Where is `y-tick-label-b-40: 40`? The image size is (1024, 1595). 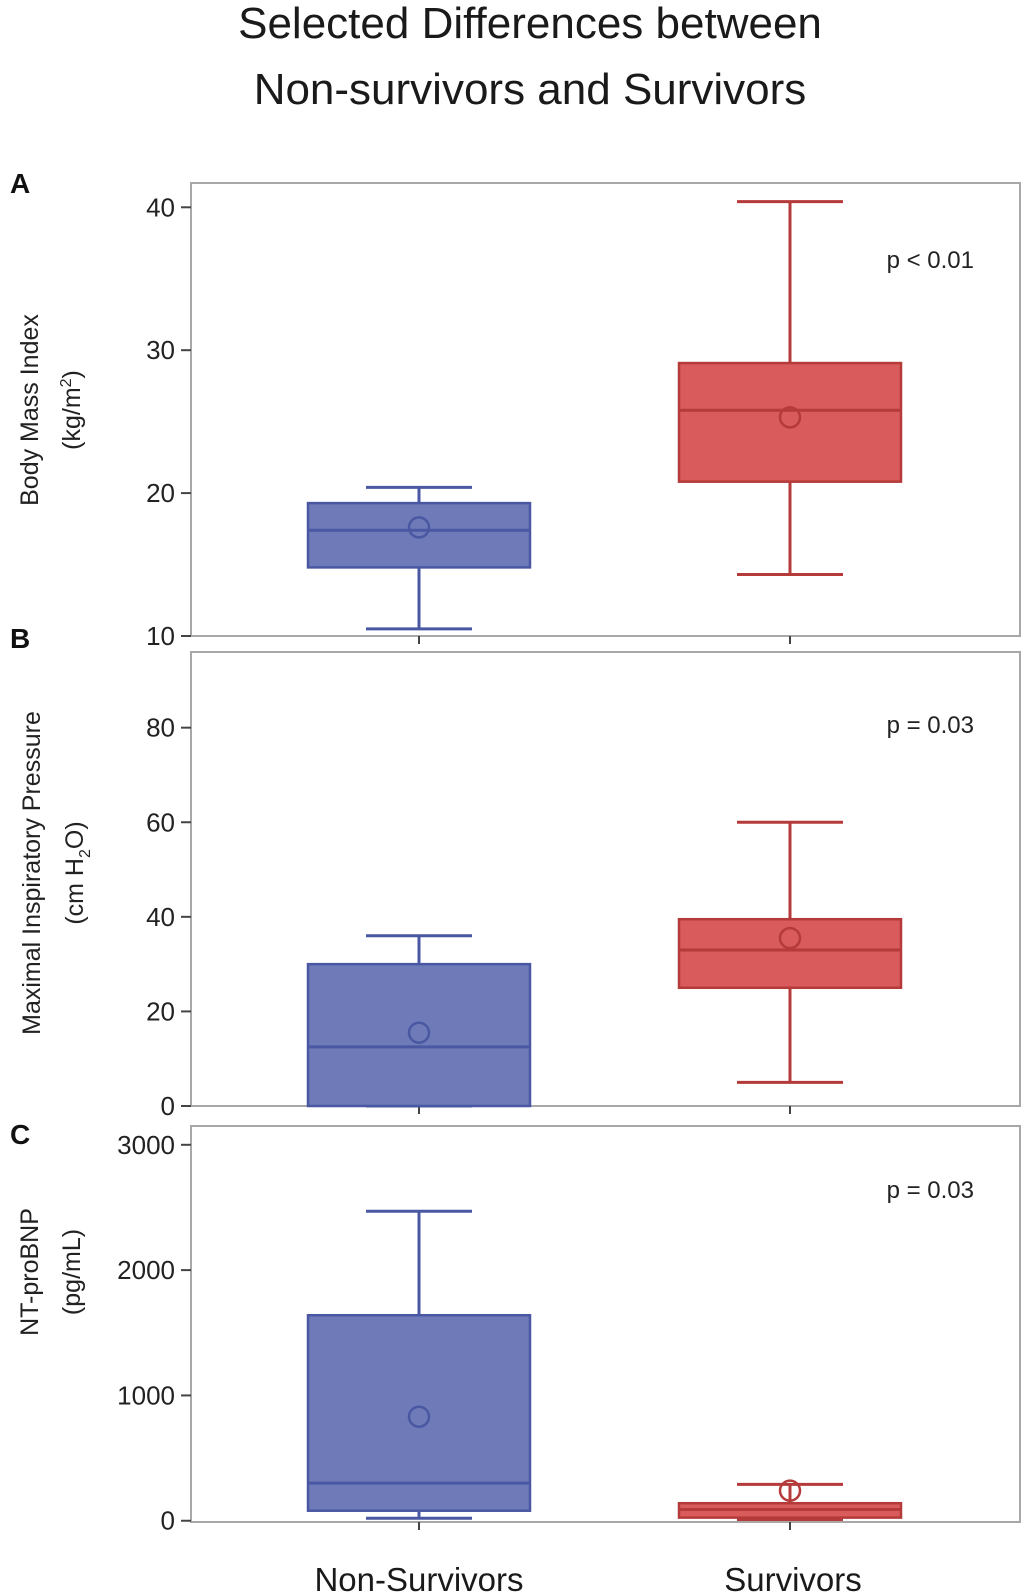 y-tick-label-b-40: 40 is located at coordinates (160, 917).